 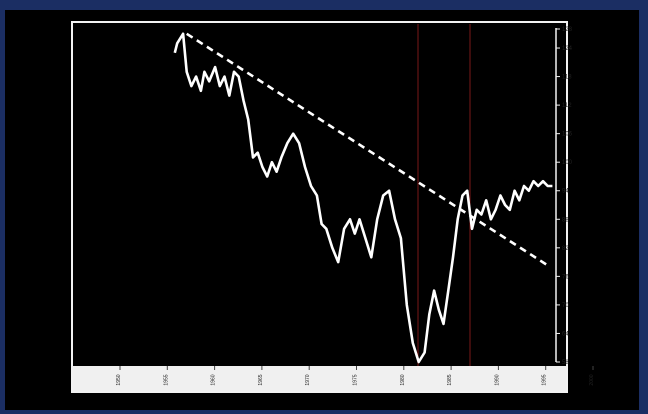 I want to click on x-tick-label: 1995, so click(x=545, y=379).